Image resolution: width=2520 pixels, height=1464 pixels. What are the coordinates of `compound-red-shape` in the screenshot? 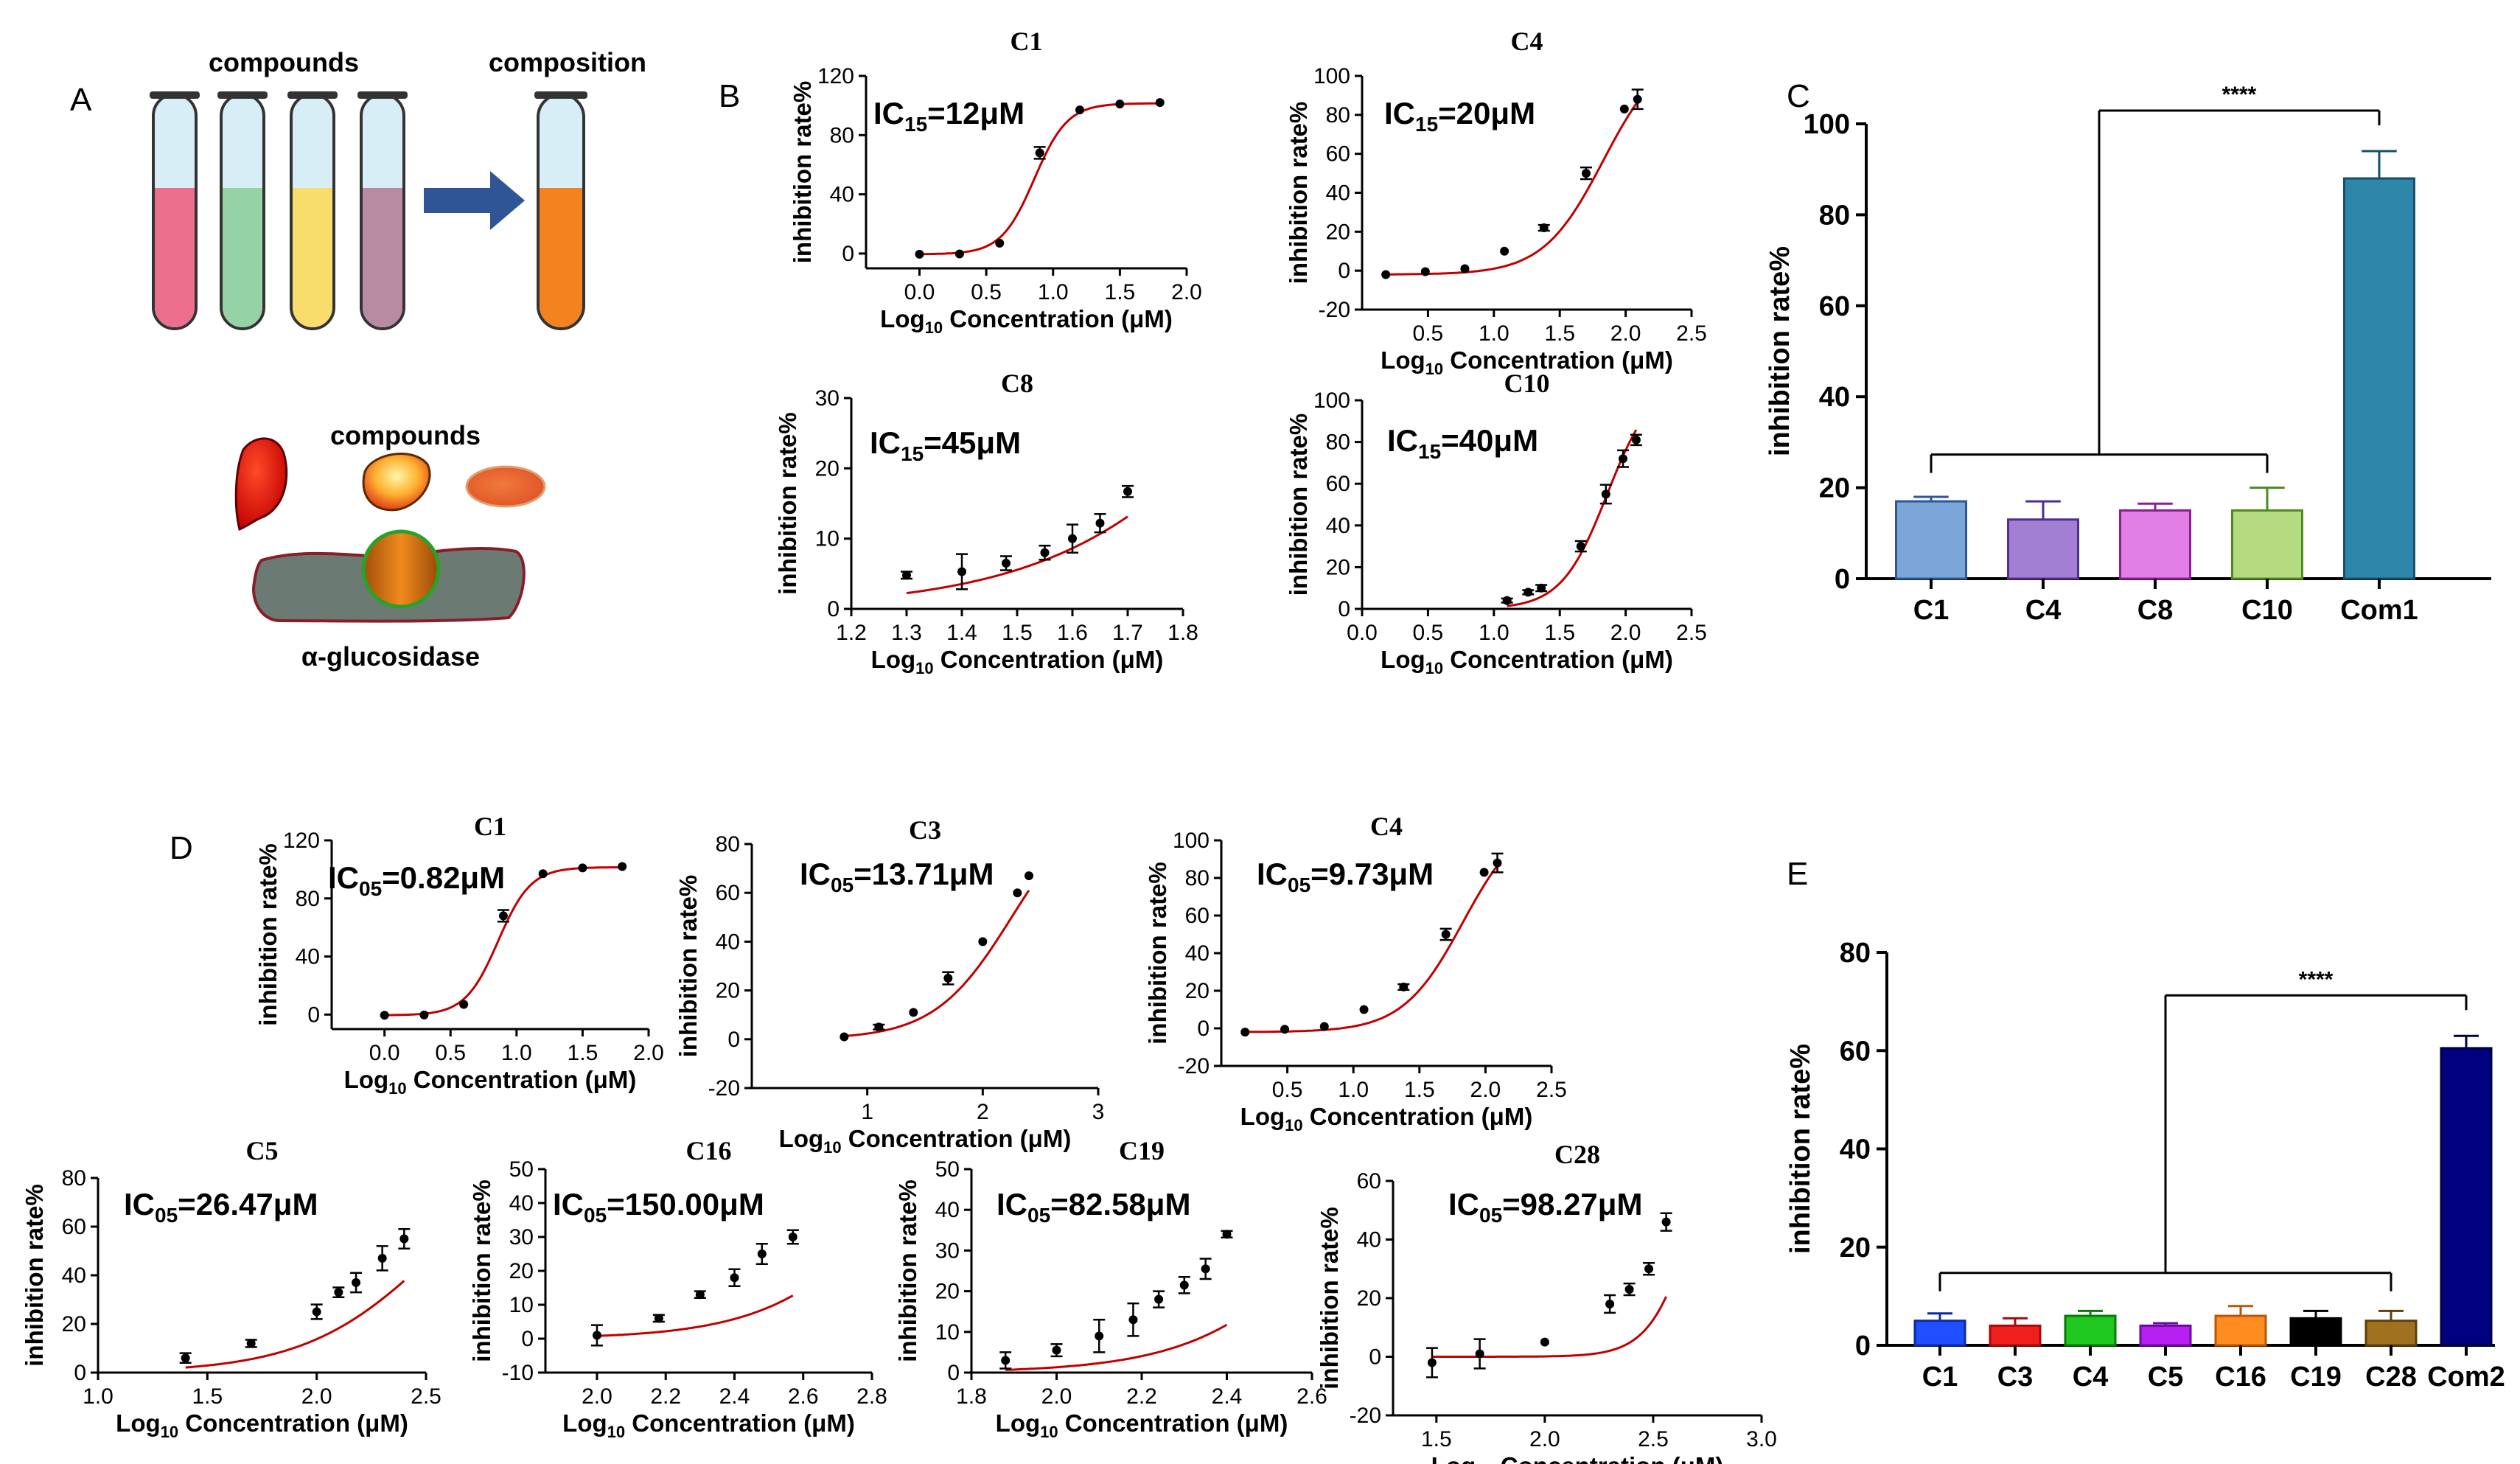 It's located at (261, 484).